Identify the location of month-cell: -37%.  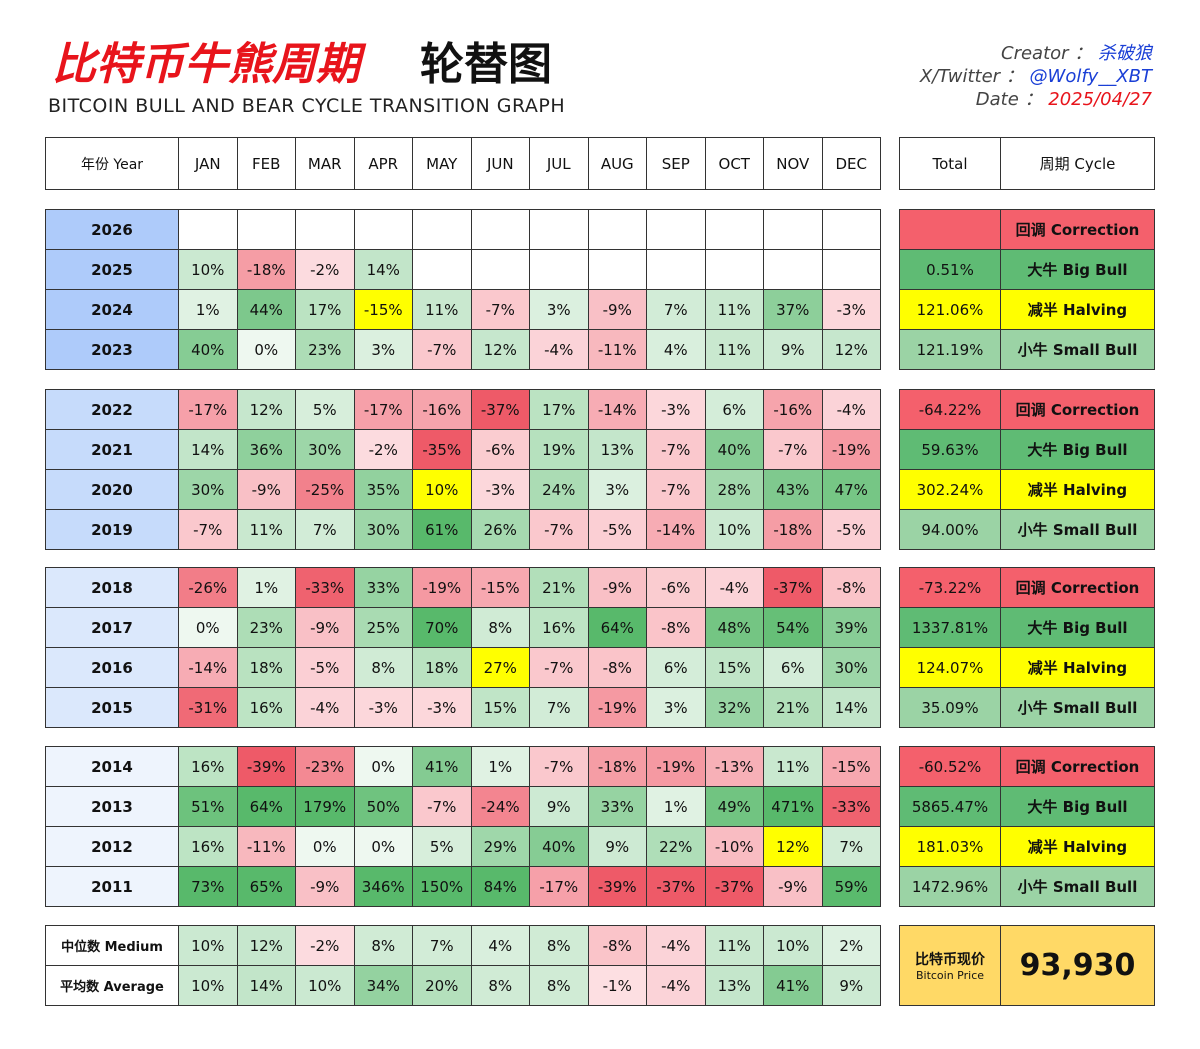
(676, 886).